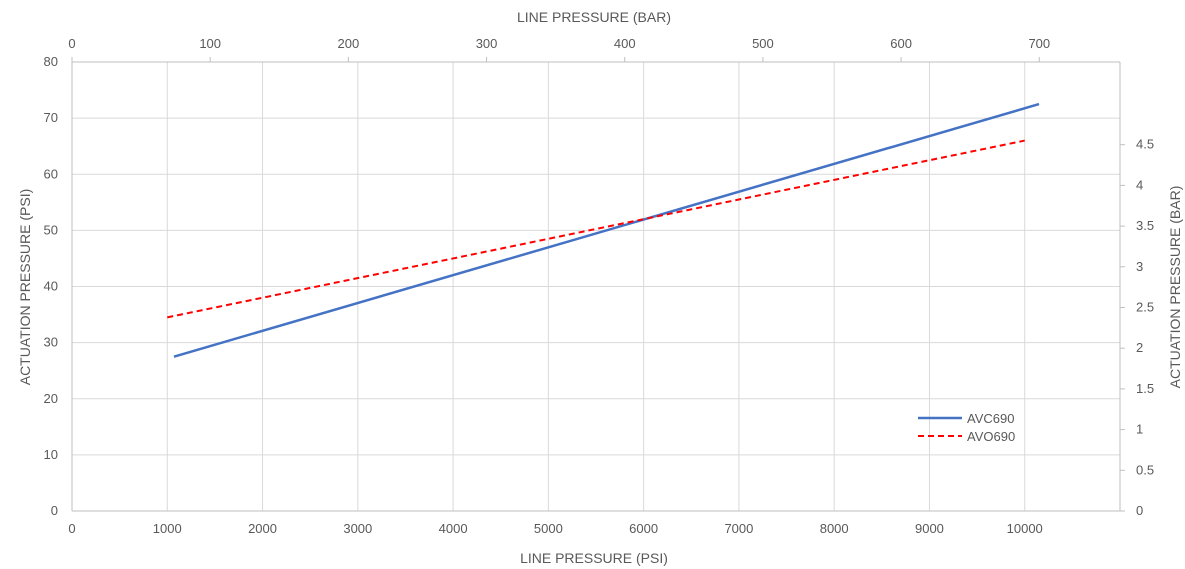  I want to click on legend: AVC690 AVO690, so click(966, 427).